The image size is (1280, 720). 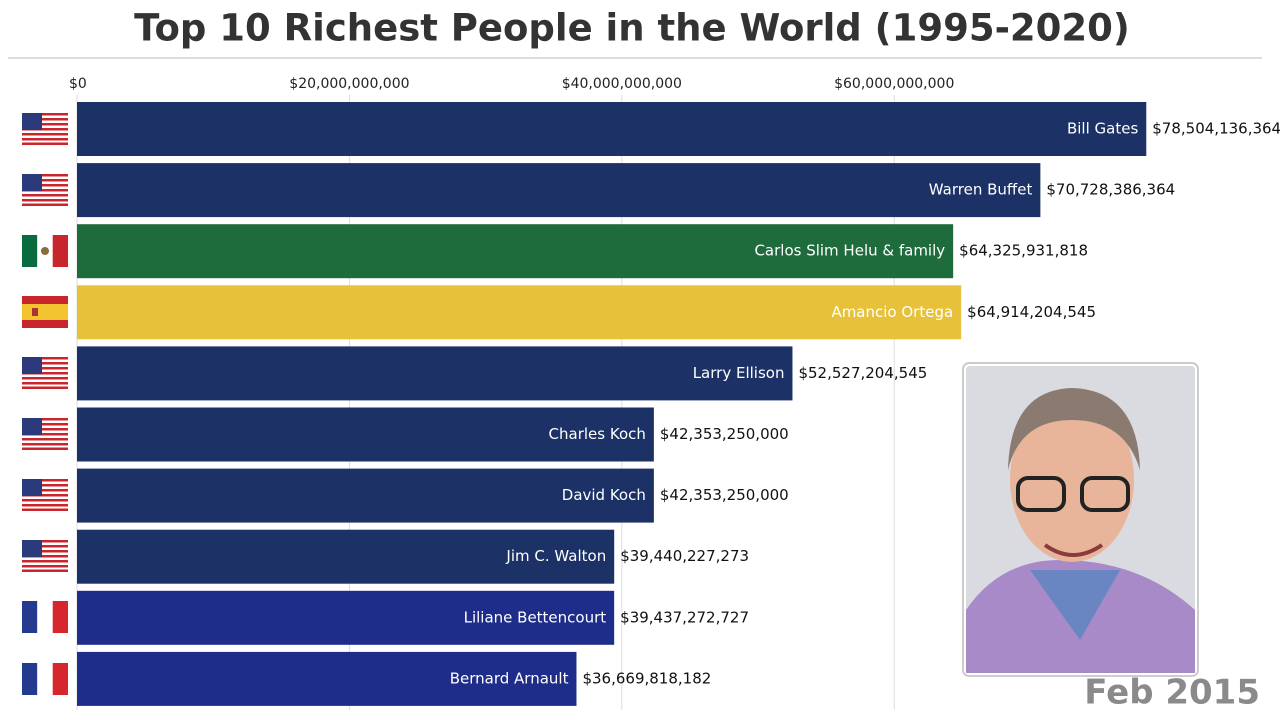 I want to click on photo-face, so click(x=1072, y=480).